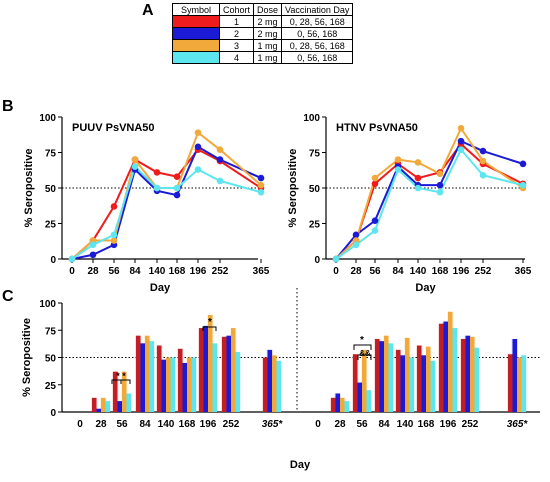 Image resolution: width=550 pixels, height=482 pixels. I want to click on symbol-swatch, so click(196, 45).